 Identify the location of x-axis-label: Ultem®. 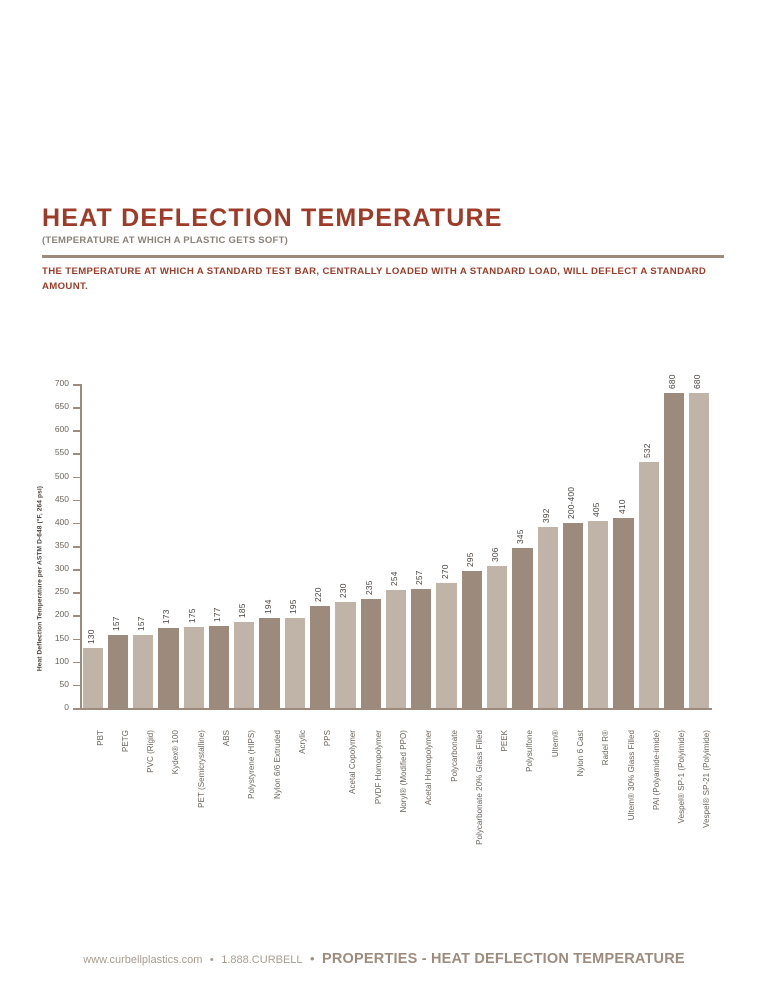
(555, 744).